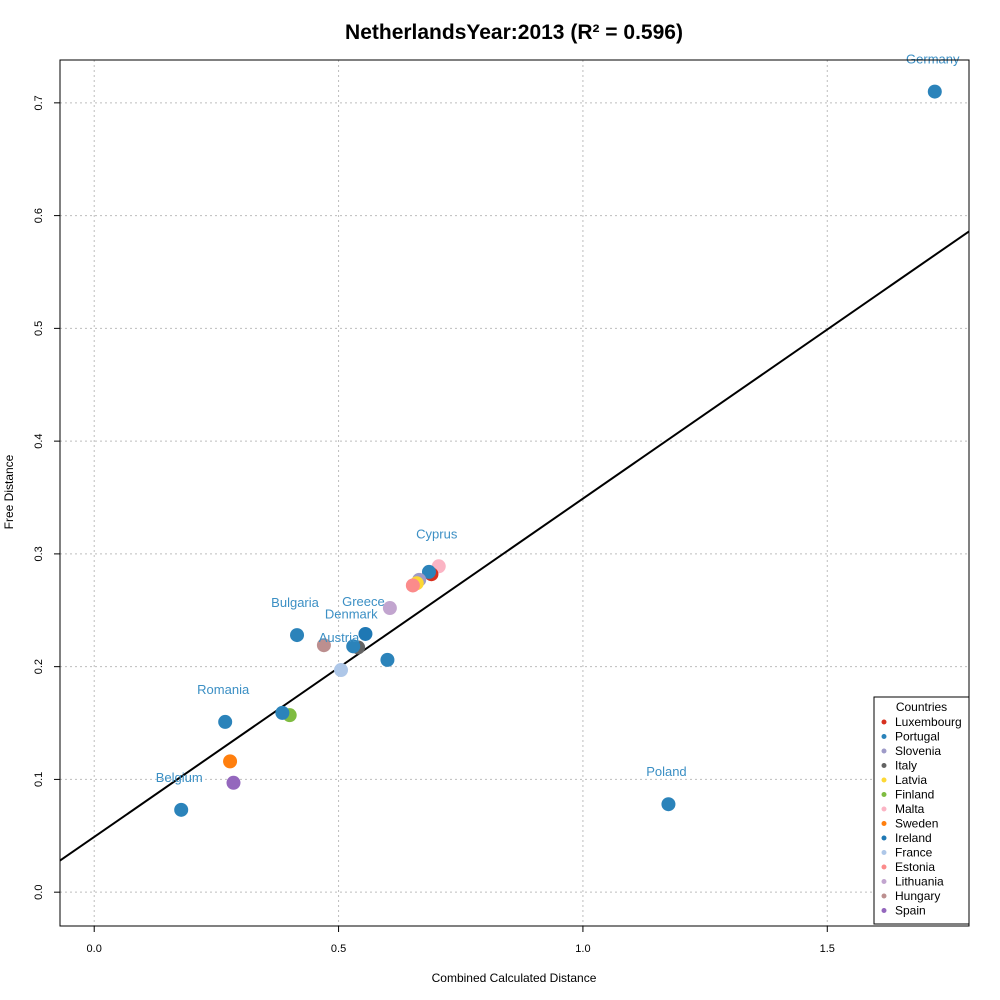 Image resolution: width=1000 pixels, height=1000 pixels. I want to click on x-axis-label: Combined Calculated Distance, so click(514, 978).